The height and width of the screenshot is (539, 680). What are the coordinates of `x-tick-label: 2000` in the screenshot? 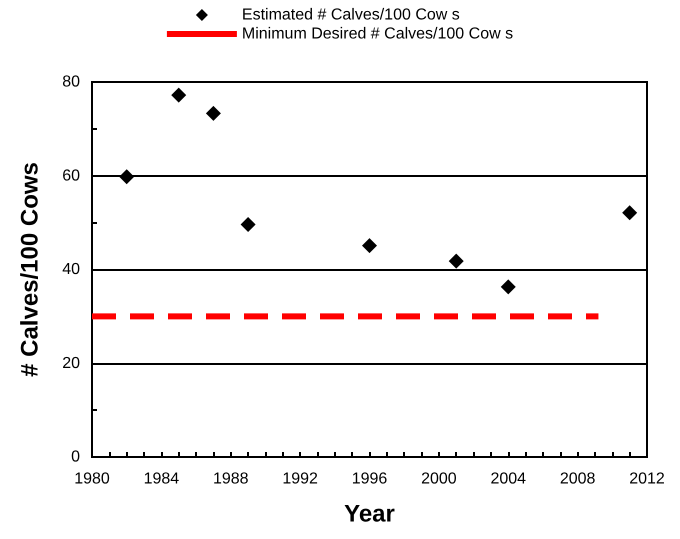 It's located at (439, 479).